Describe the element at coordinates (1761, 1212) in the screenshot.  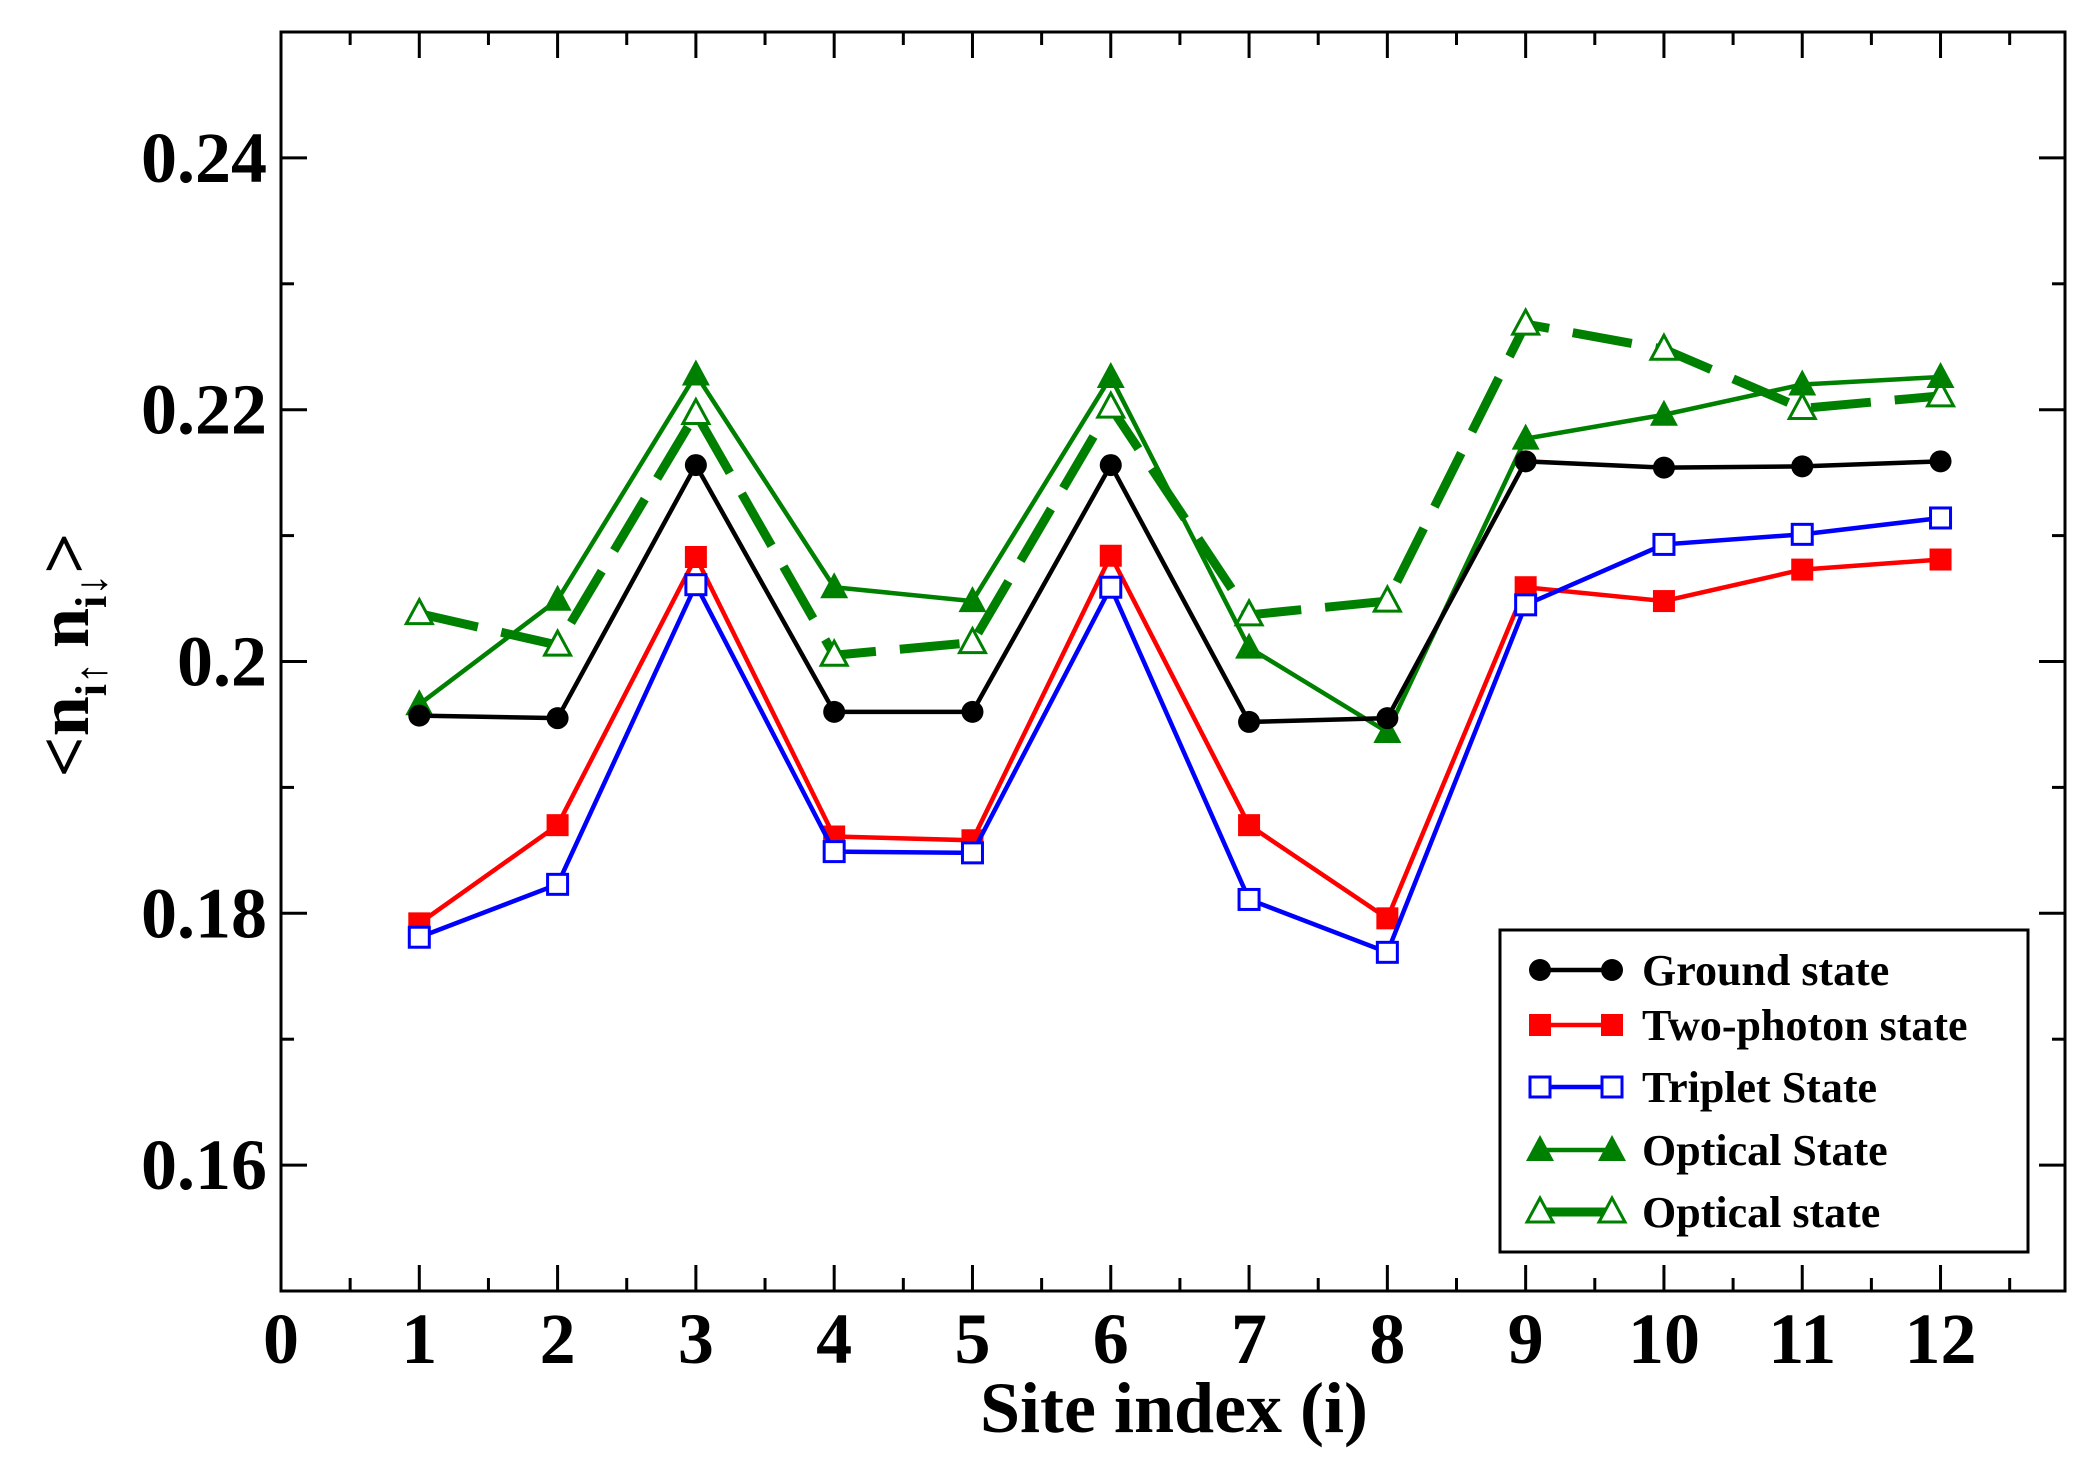
I see `legend-label: Optical state` at that location.